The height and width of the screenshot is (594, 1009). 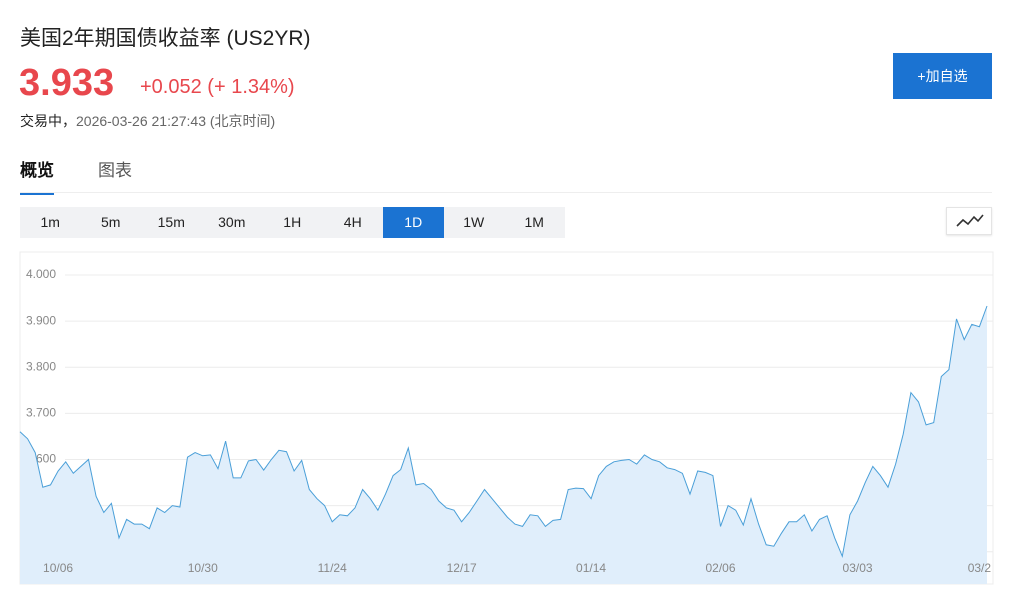 I want to click on change: +0.052 (+ 1.34%), so click(x=217, y=87).